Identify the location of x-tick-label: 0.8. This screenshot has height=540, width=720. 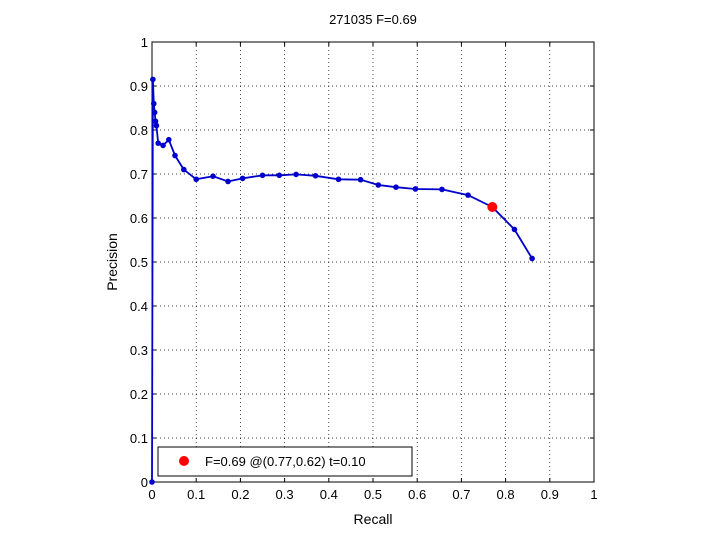
(506, 494).